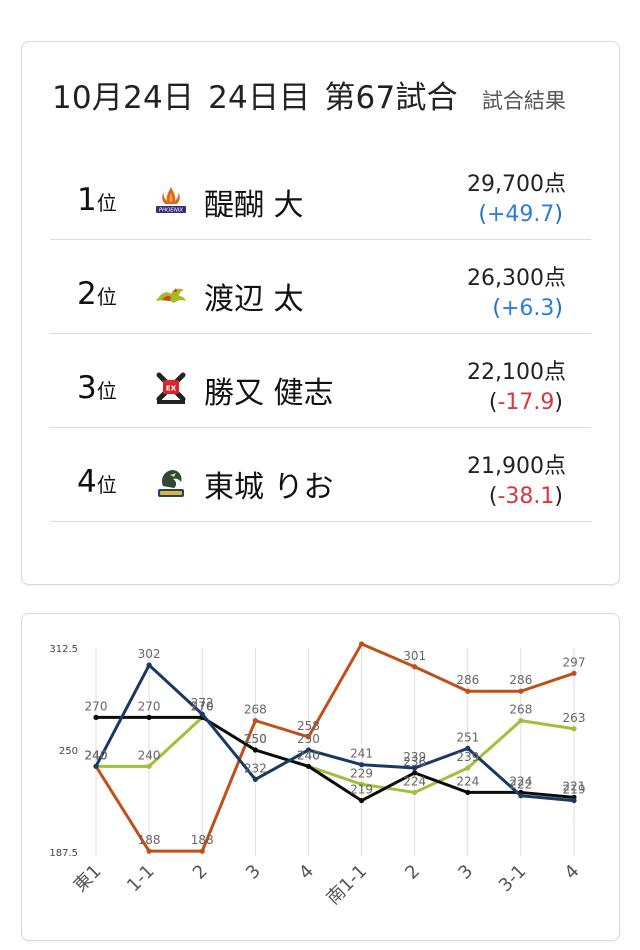 This screenshot has width=640, height=950. Describe the element at coordinates (574, 786) in the screenshot. I see `data-label: 221` at that location.